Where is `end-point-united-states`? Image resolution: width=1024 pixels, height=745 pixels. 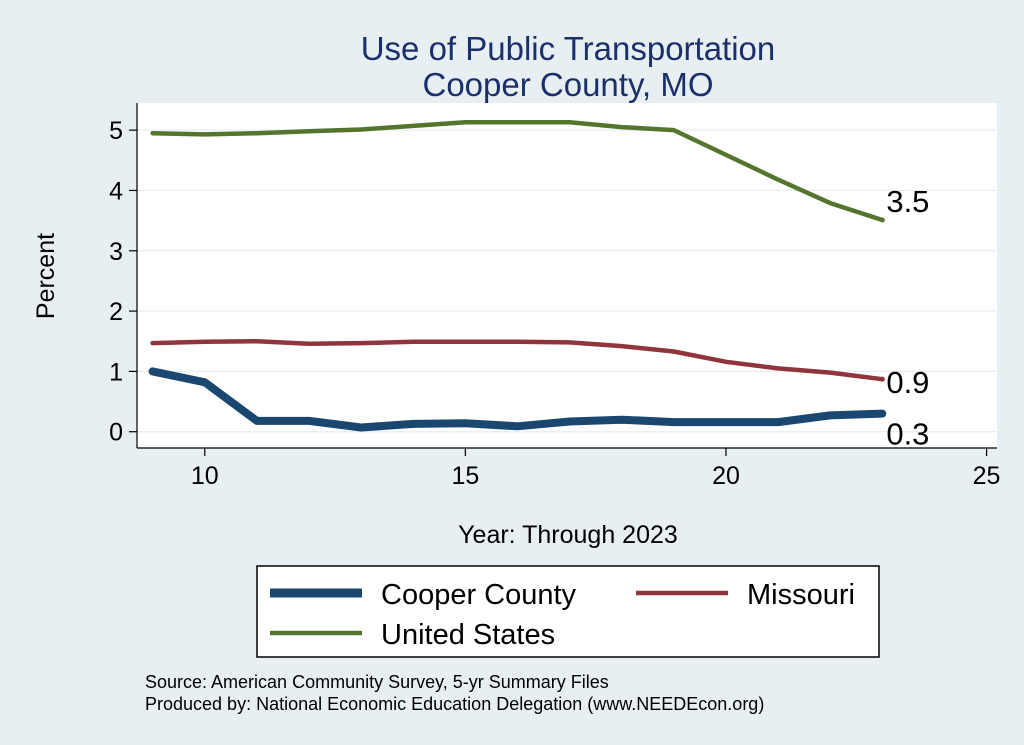 end-point-united-states is located at coordinates (882, 220).